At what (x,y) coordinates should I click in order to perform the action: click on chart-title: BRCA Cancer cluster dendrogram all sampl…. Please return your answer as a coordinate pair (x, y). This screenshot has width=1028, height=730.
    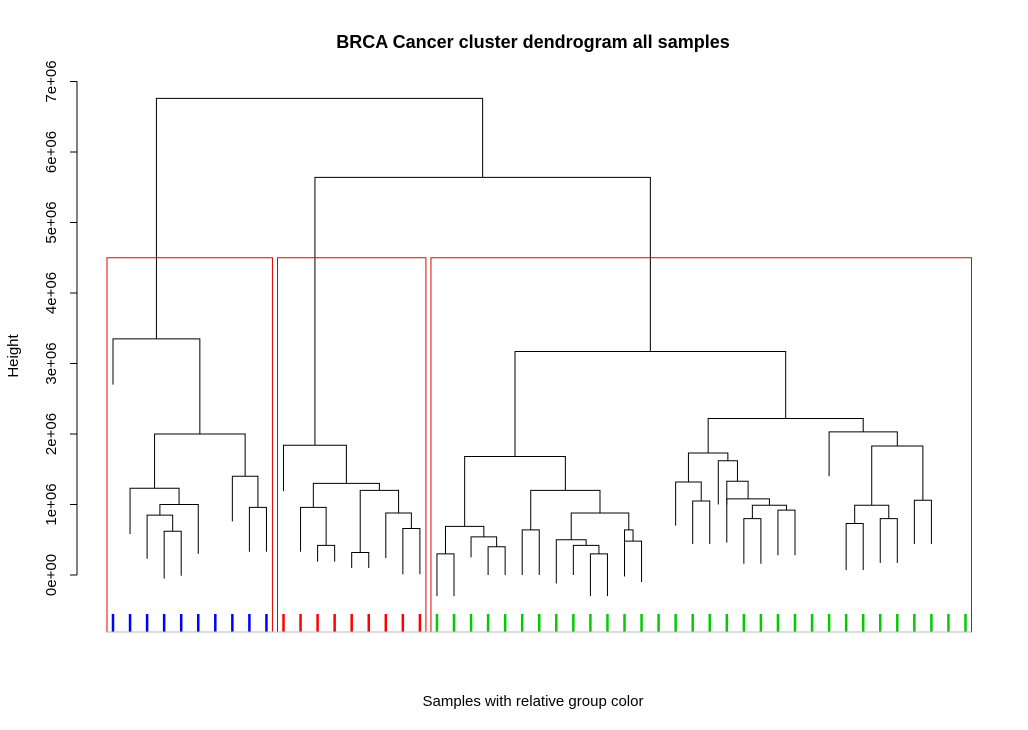
    Looking at the image, I should click on (532, 42).